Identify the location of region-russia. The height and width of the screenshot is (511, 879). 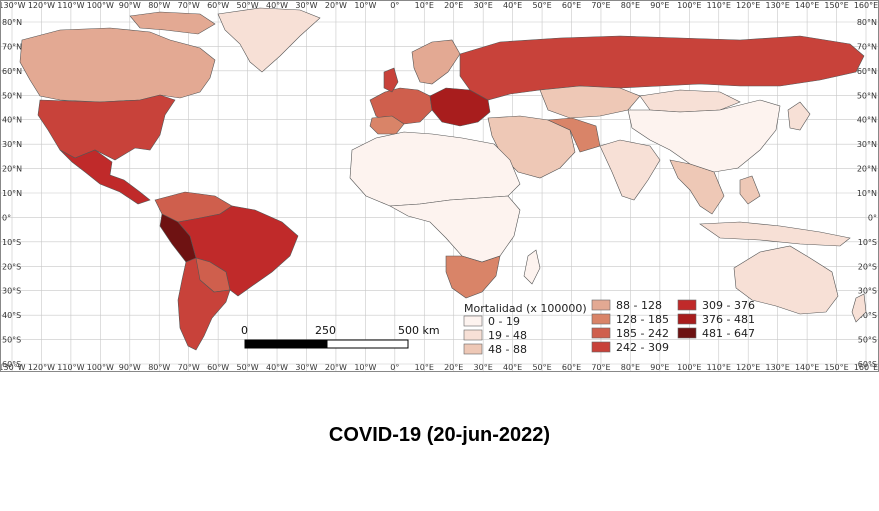
(662, 68).